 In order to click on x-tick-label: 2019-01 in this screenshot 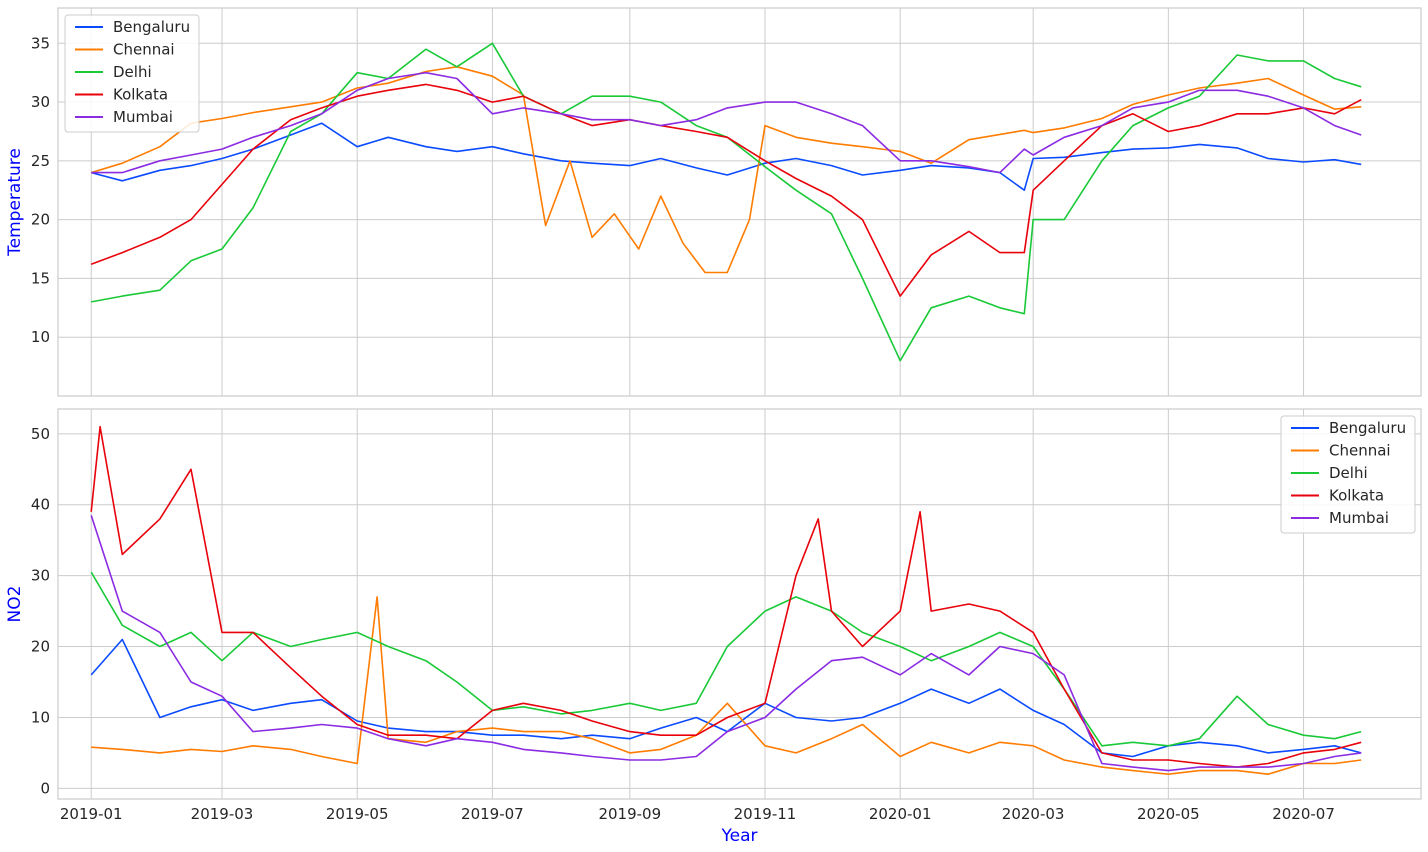, I will do `click(91, 814)`.